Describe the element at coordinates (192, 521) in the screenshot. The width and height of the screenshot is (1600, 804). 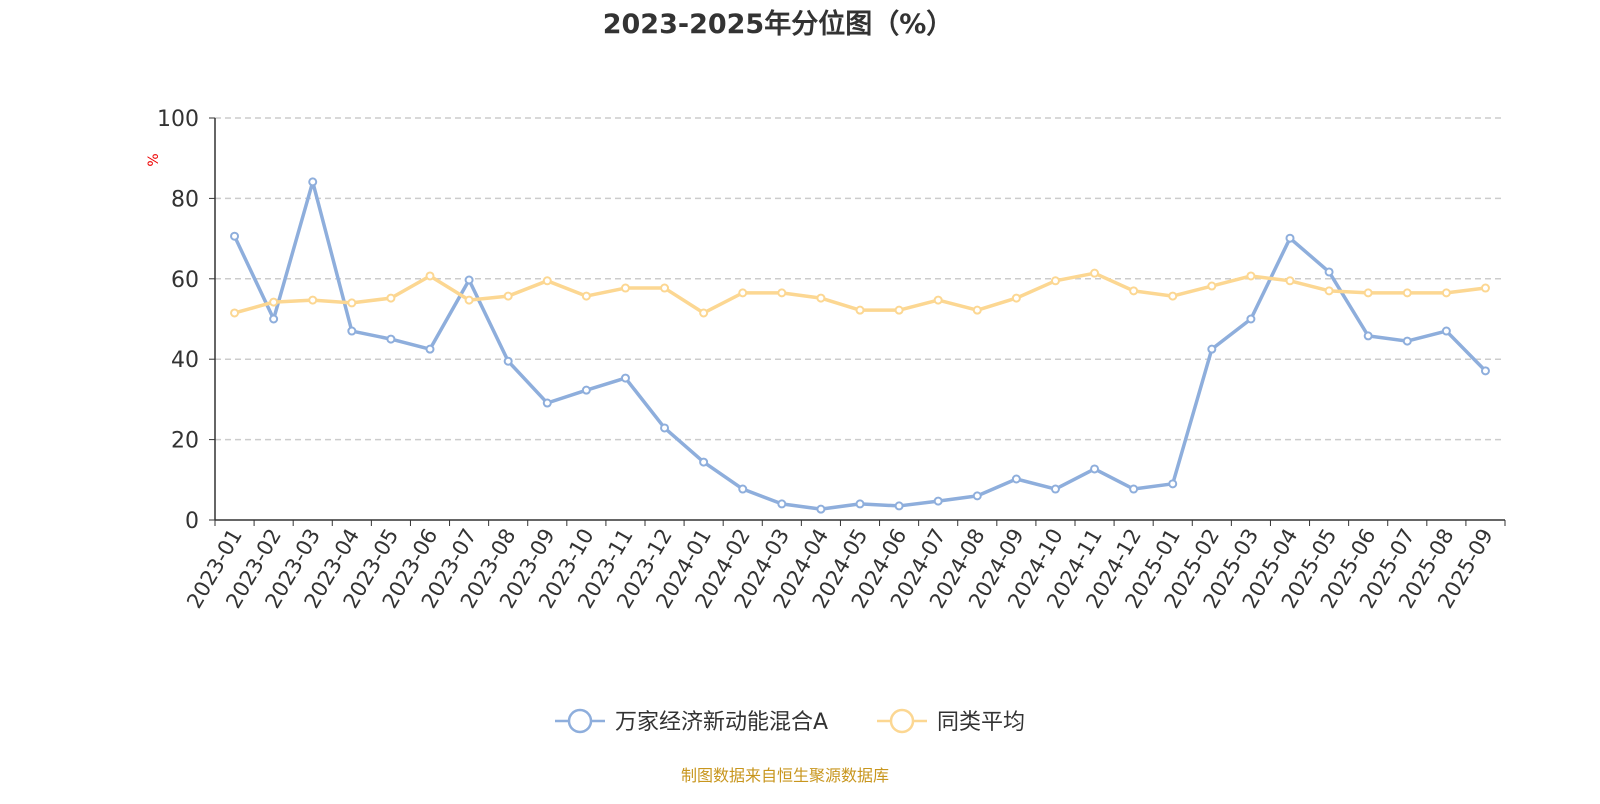
I see `y-tick-label: 0` at that location.